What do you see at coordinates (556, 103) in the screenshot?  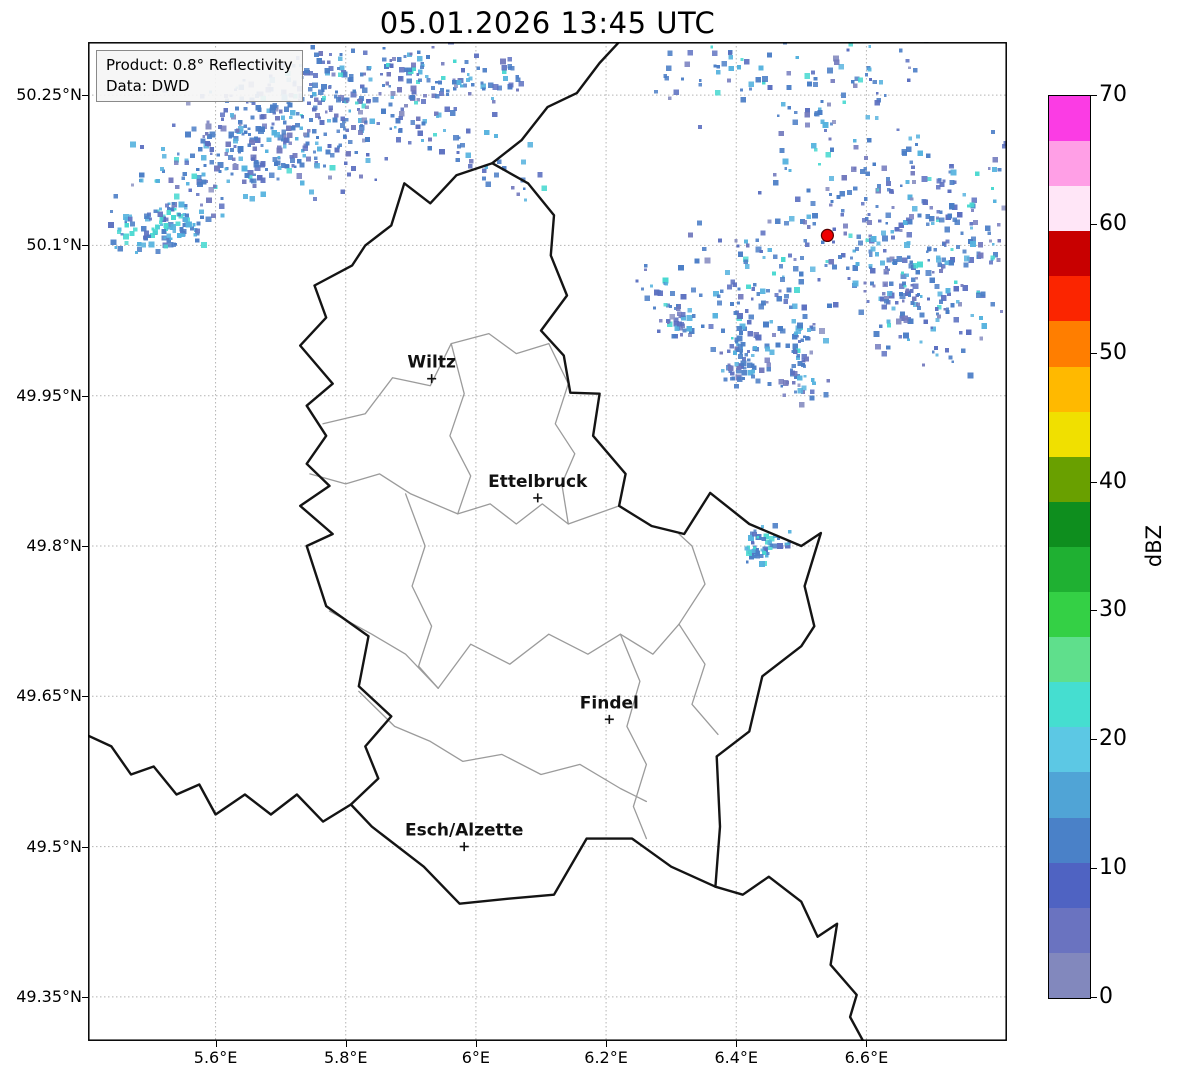 I see `country-border-belgium-germany` at bounding box center [556, 103].